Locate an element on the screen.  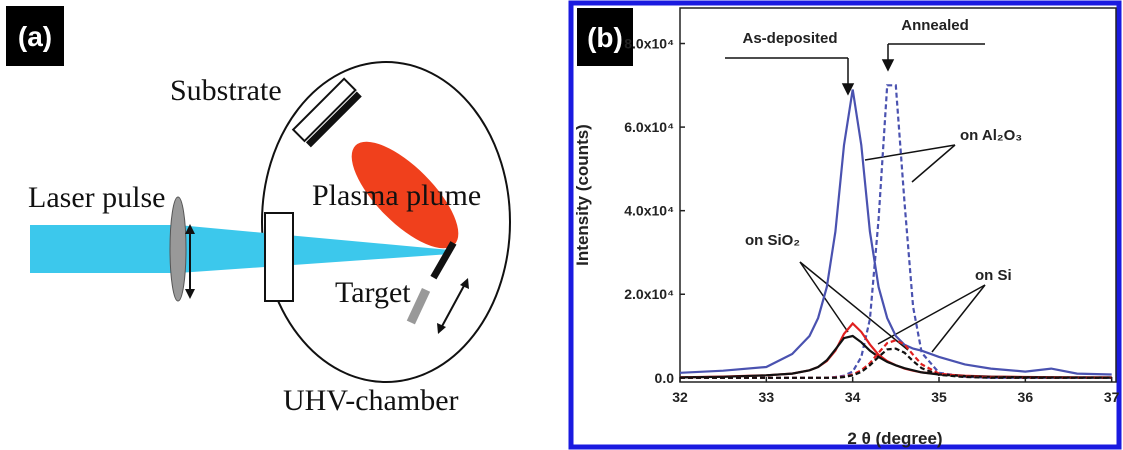
y-tick-label: 0.0 is located at coordinates (665, 378).